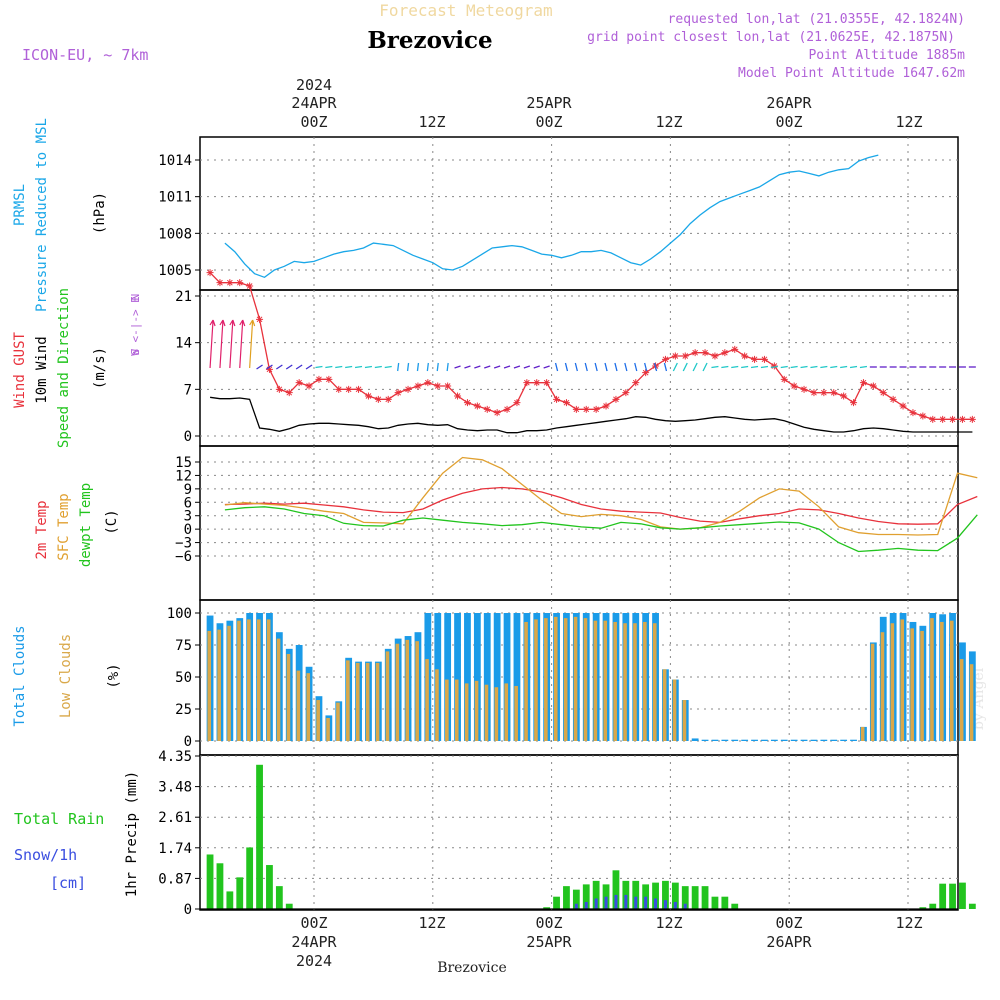 This screenshot has width=1000, height=1000. What do you see at coordinates (183, 544) in the screenshot?
I see `temp-ytick-label: −3` at bounding box center [183, 544].